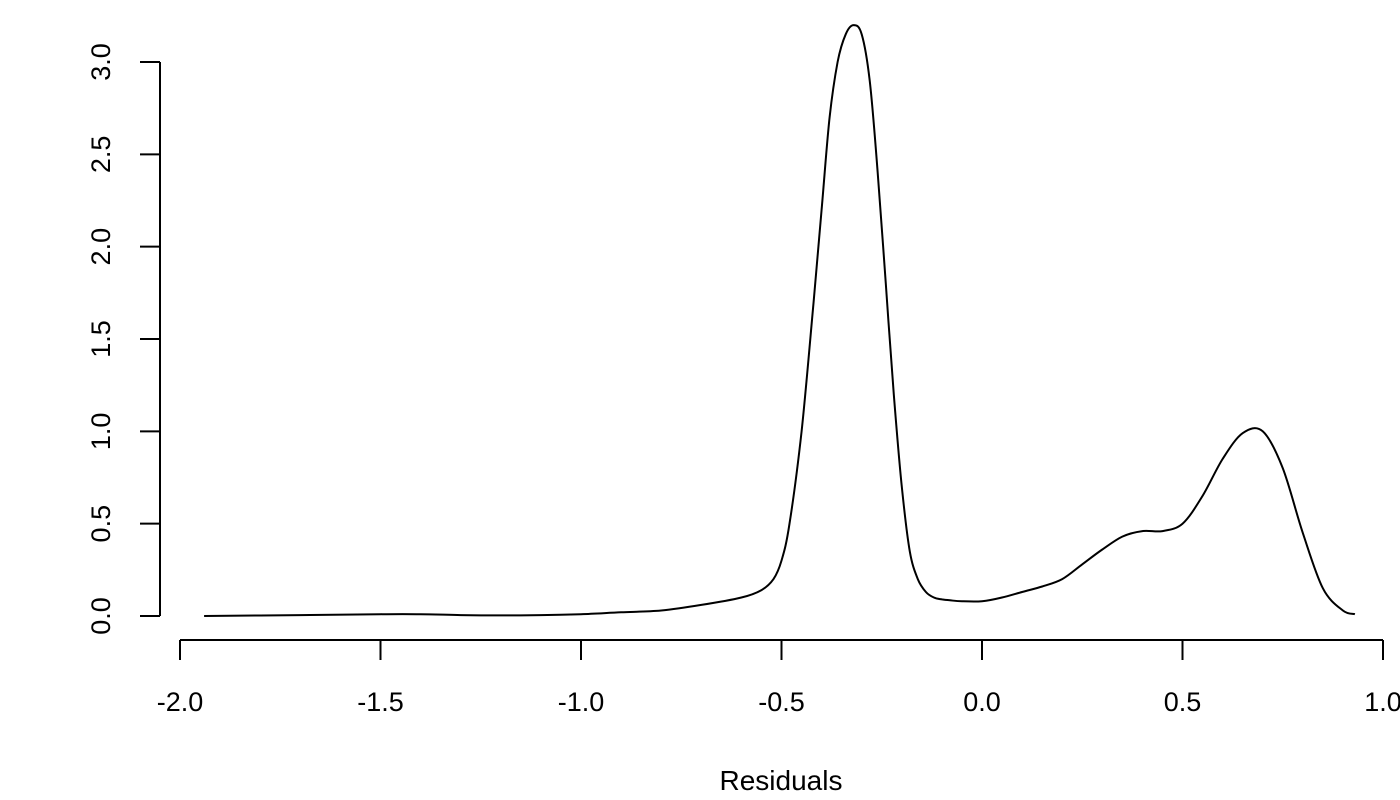 The width and height of the screenshot is (1400, 800). What do you see at coordinates (123, 339) in the screenshot?
I see `y-axis: 0.0 0.5 1.0 1.5 2.0 2.5 3.0` at bounding box center [123, 339].